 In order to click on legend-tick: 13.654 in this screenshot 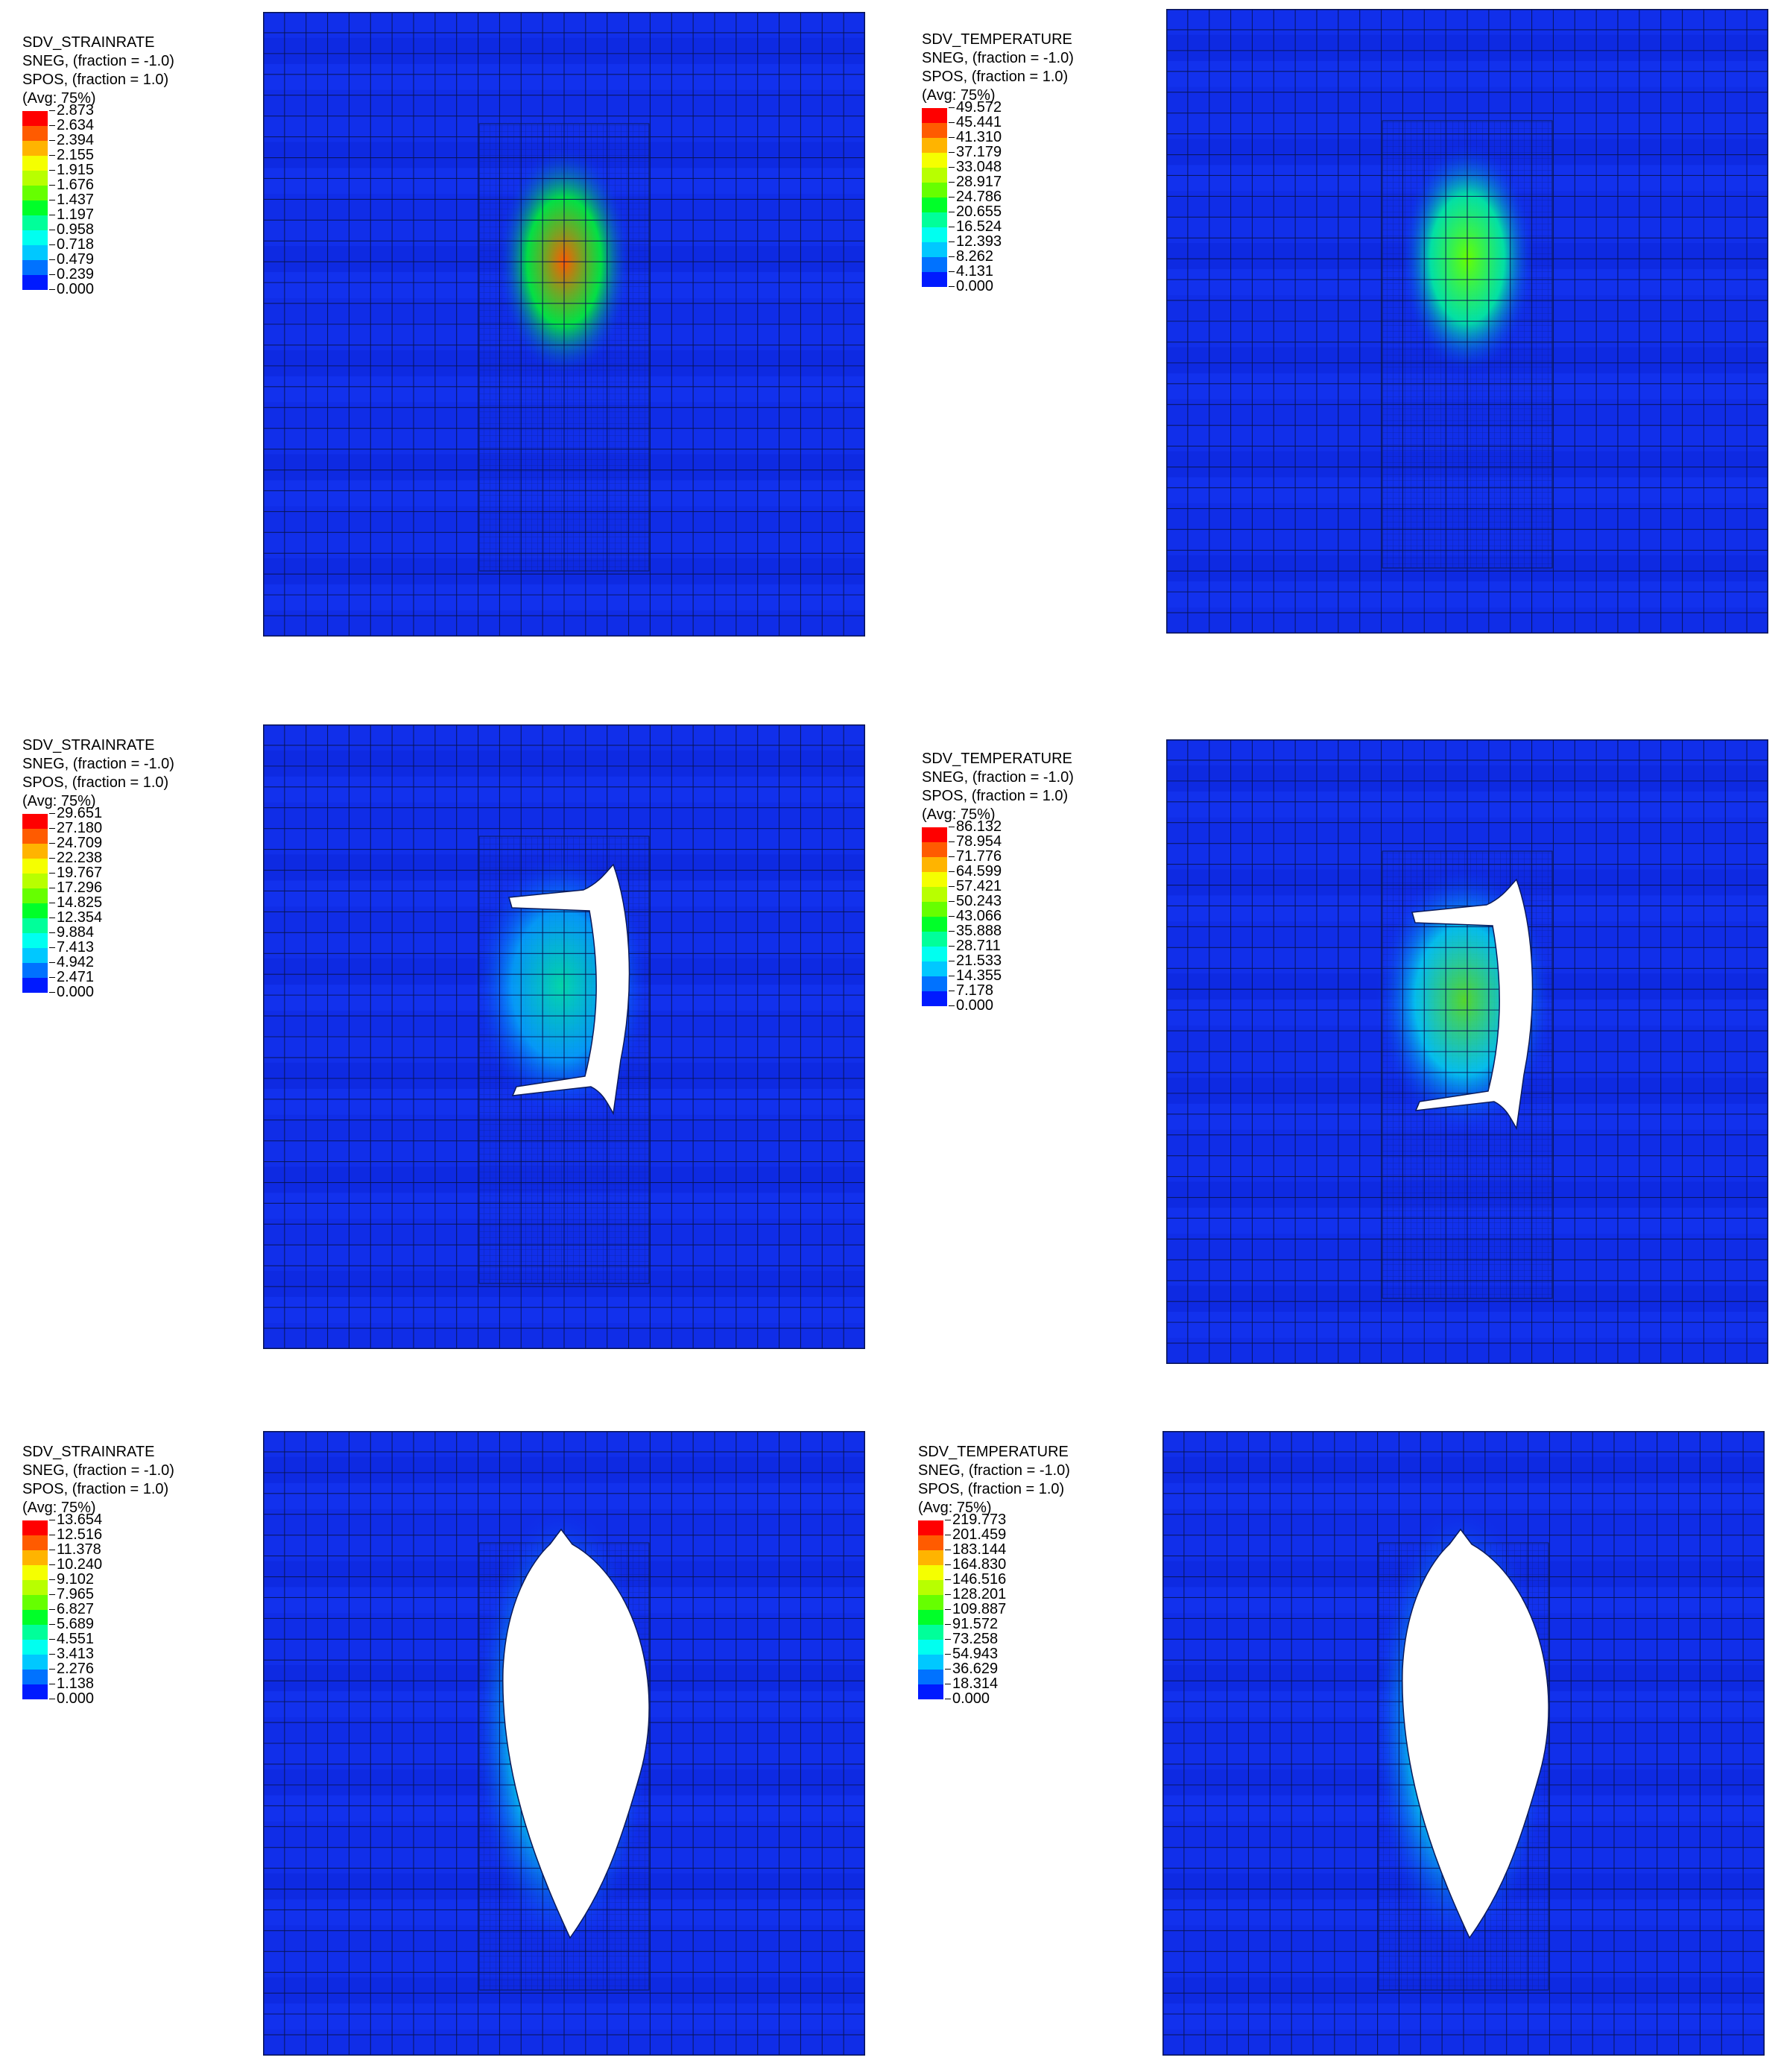, I will do `click(75, 1519)`.